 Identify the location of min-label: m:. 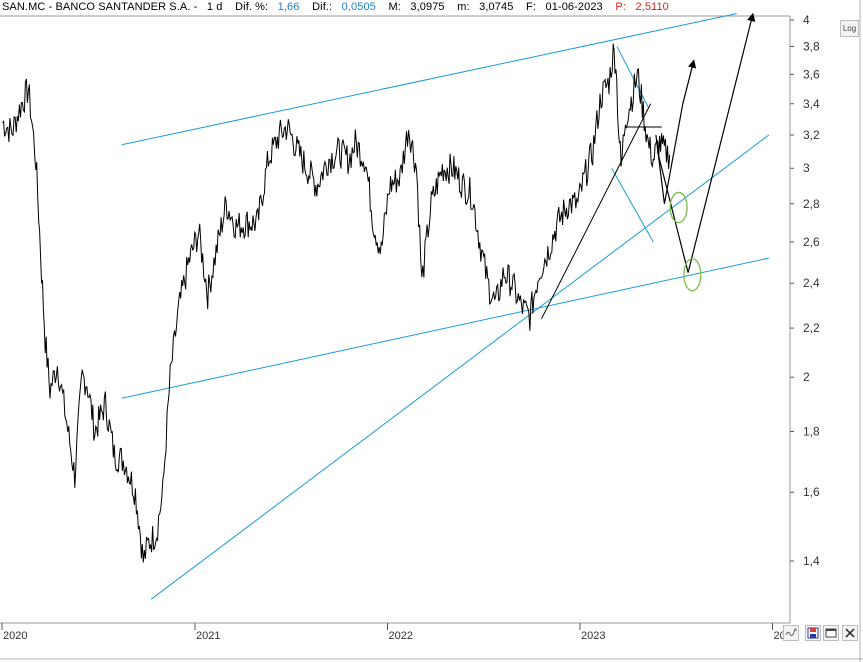
(463, 7).